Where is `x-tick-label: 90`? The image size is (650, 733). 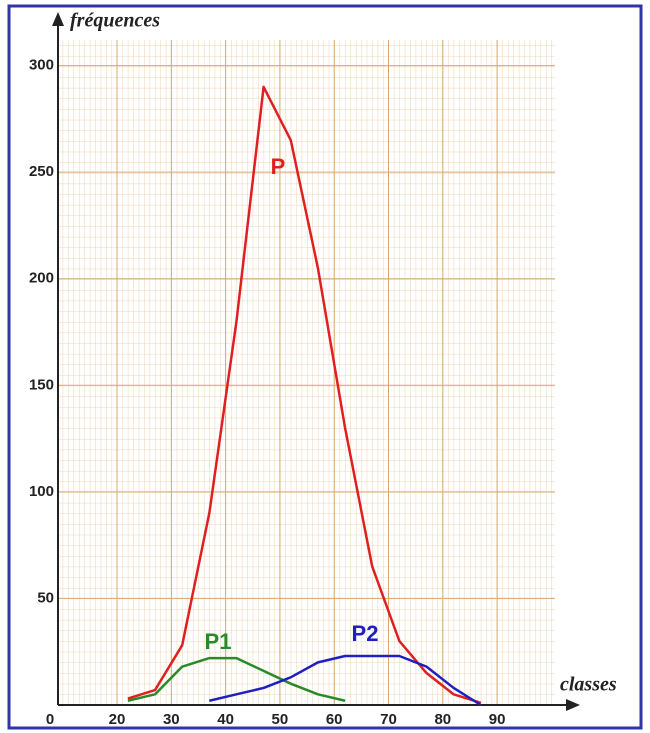
x-tick-label: 90 is located at coordinates (497, 719).